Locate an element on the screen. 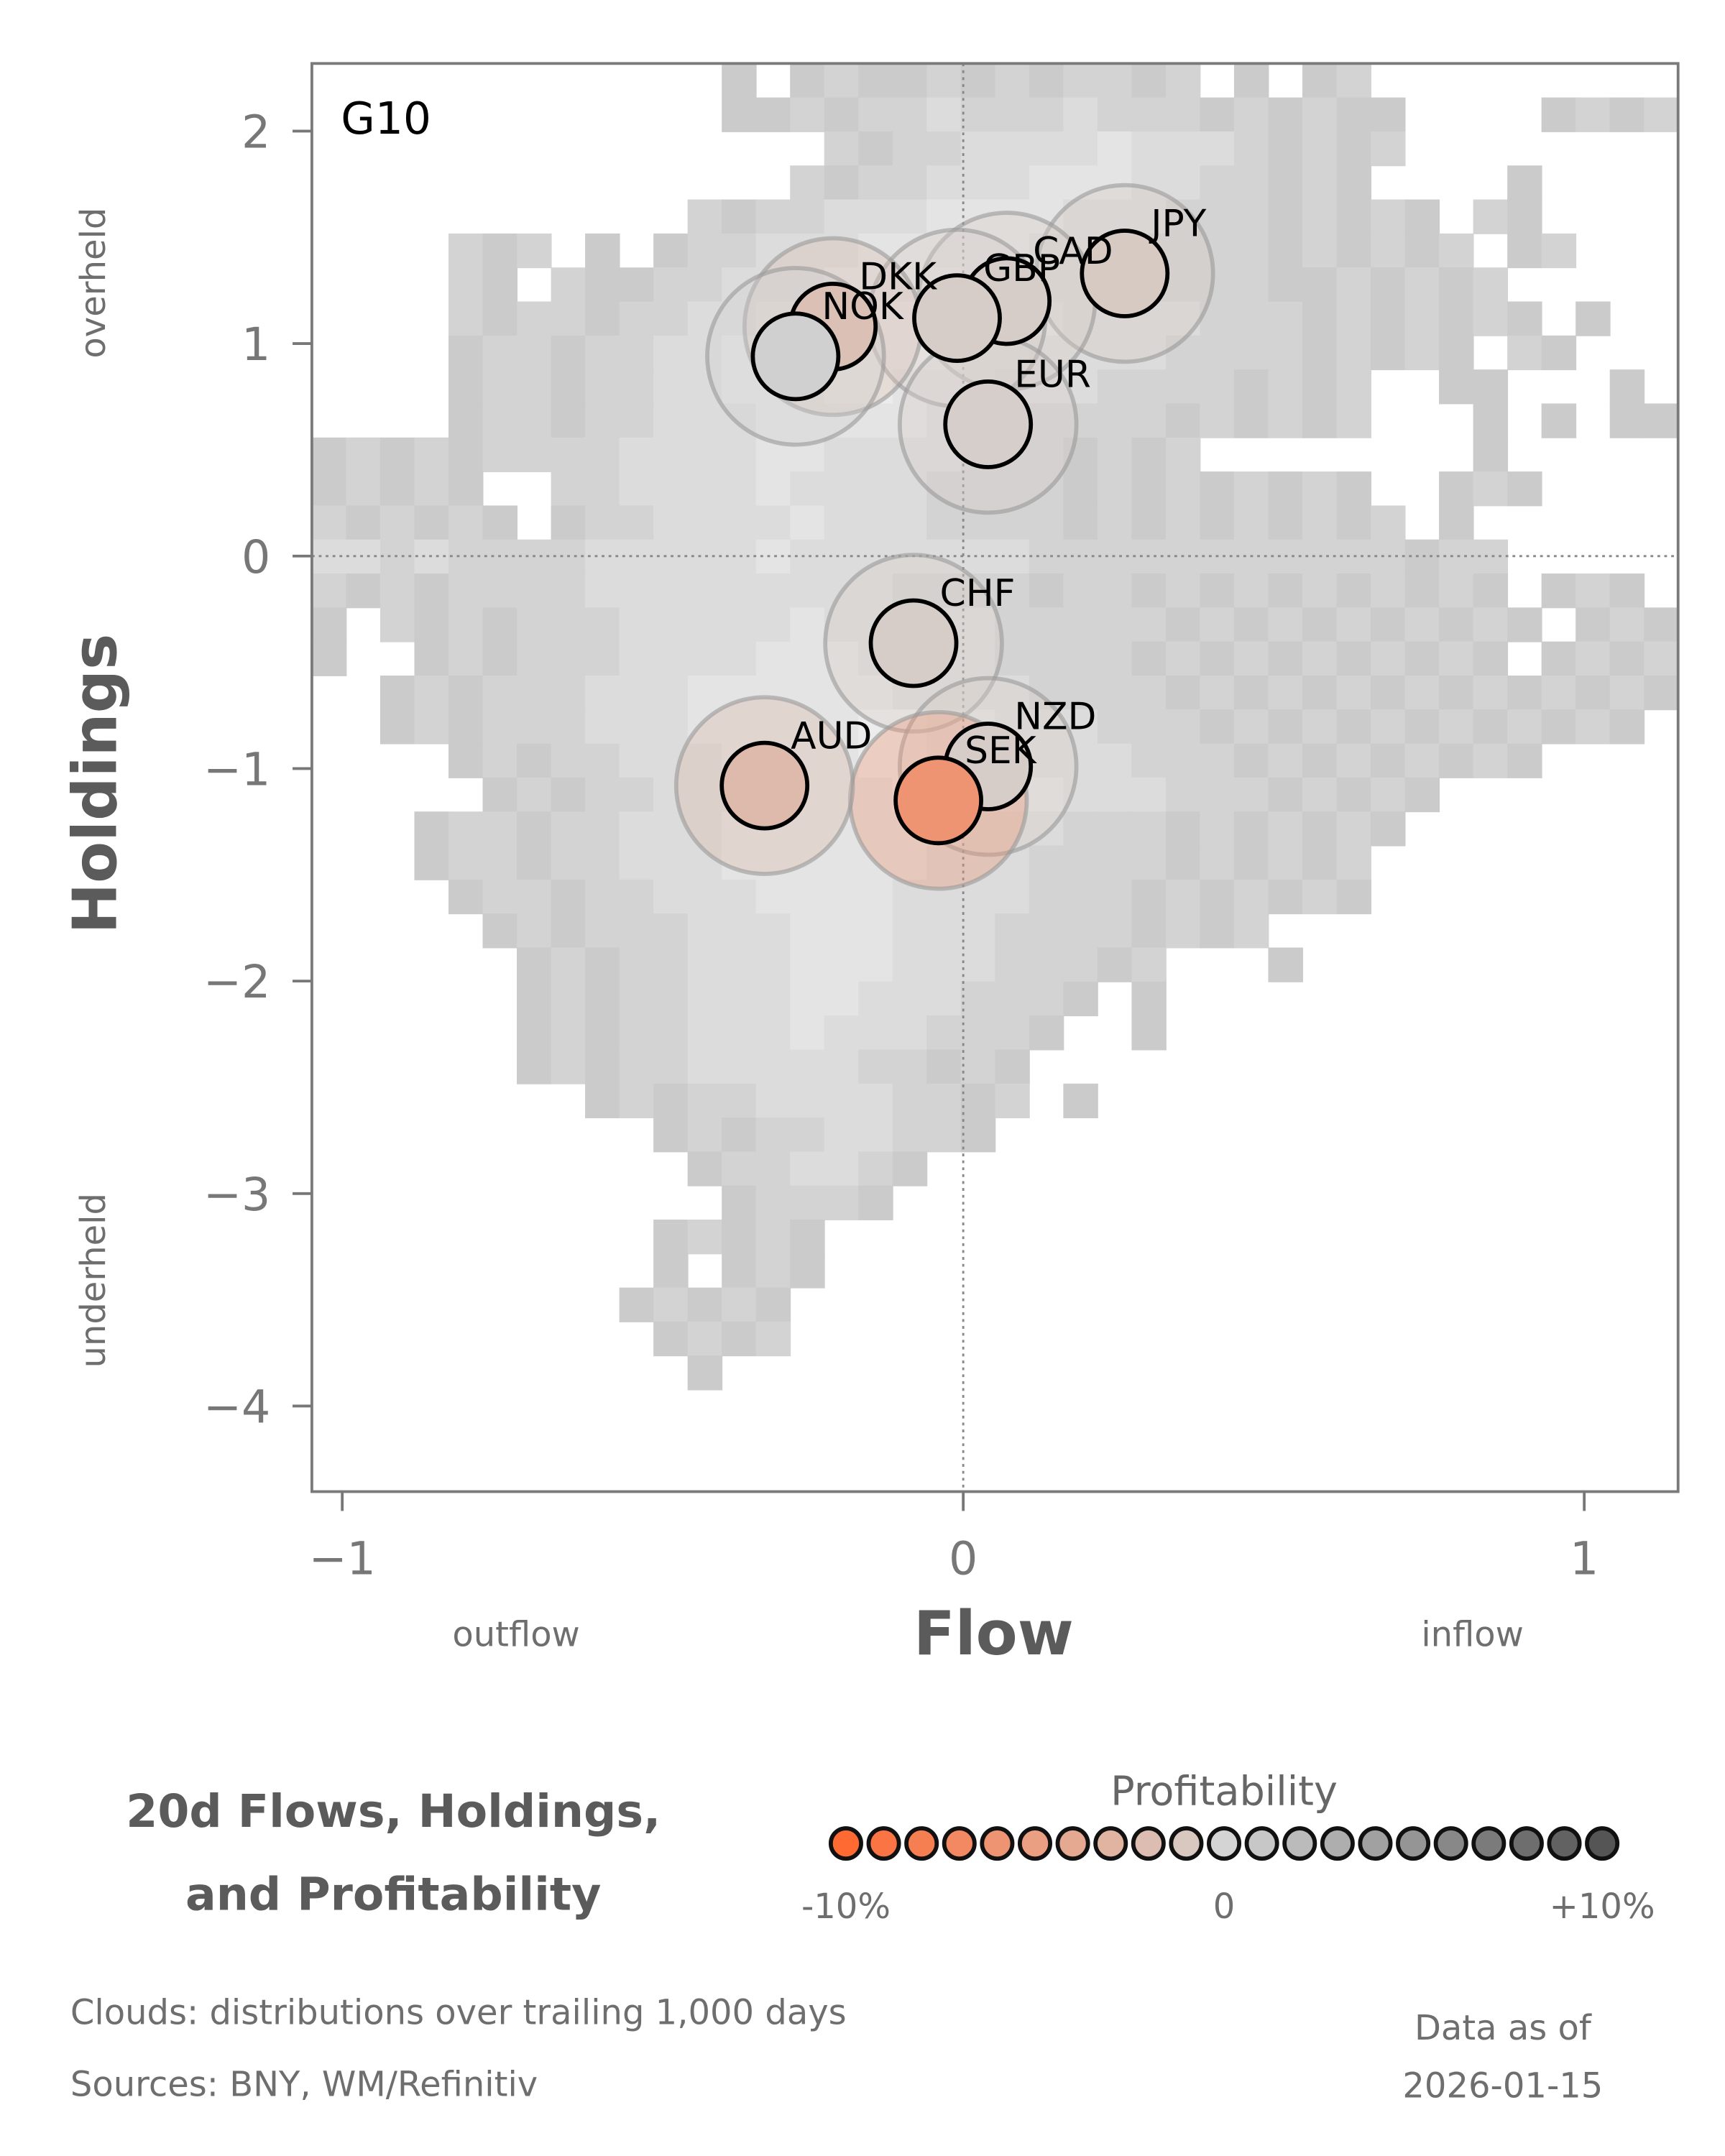 The height and width of the screenshot is (2156, 1725). point-layer is located at coordinates (944, 537).